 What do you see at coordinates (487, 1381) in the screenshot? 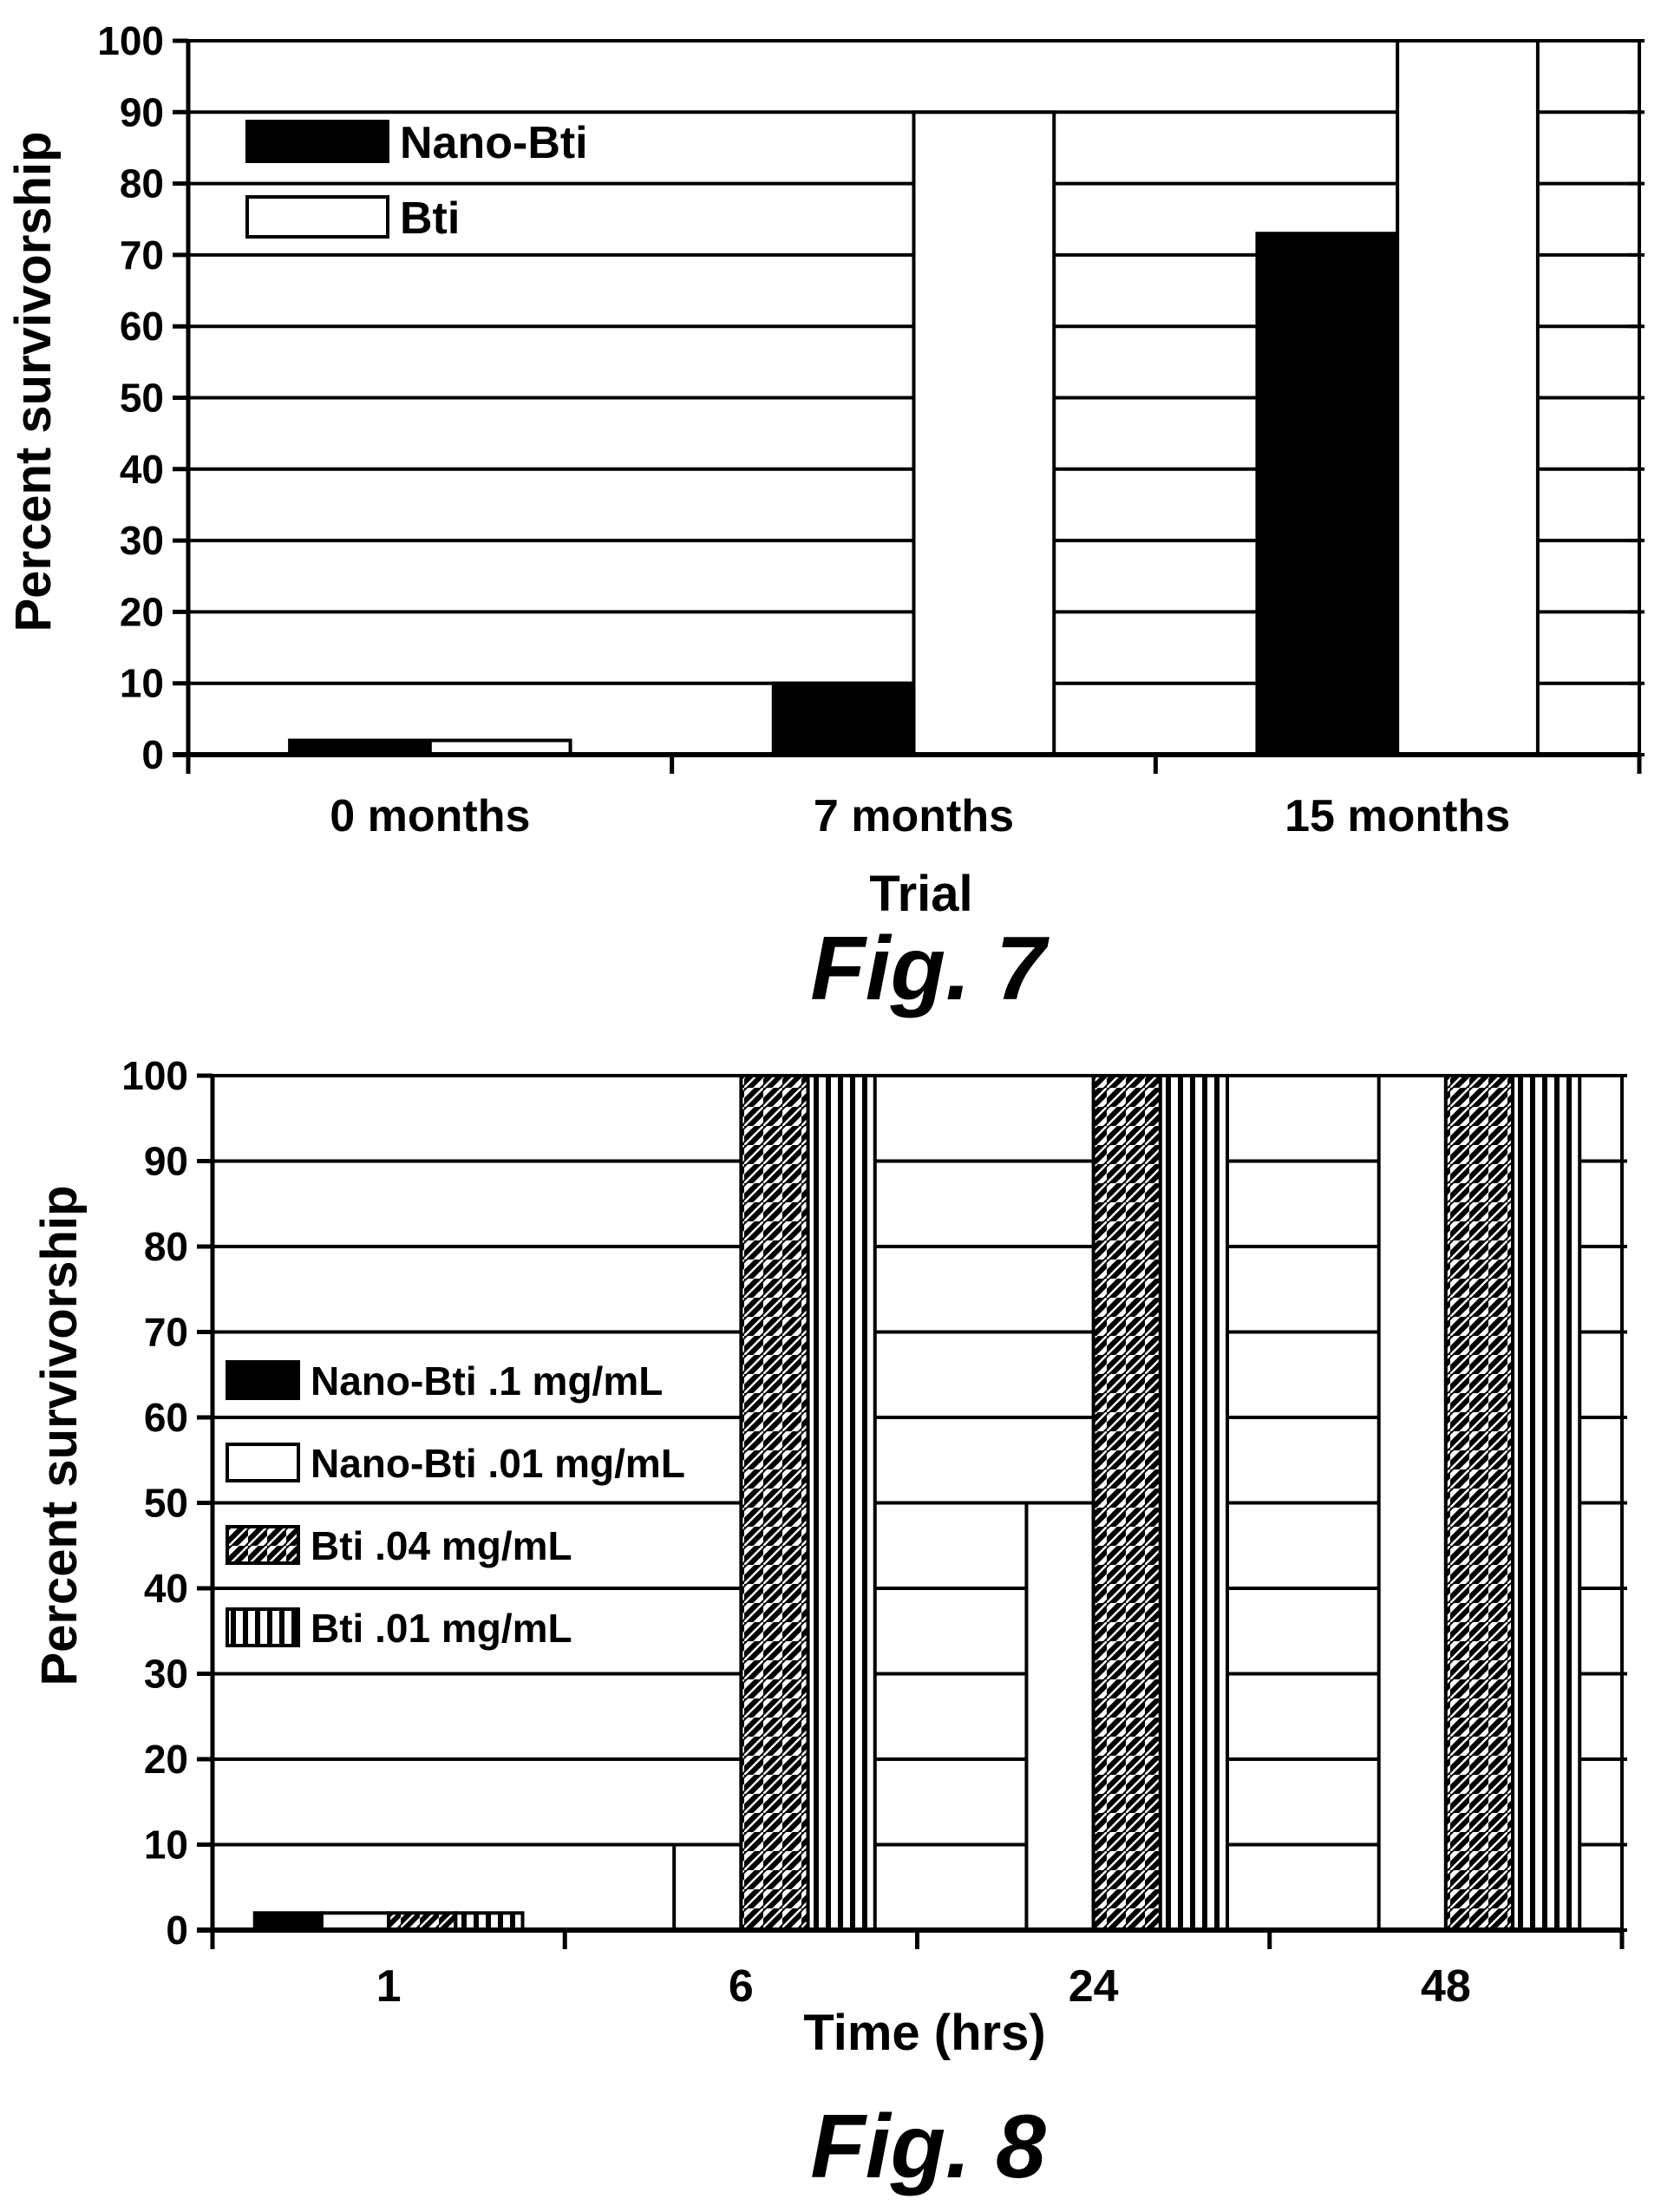
I see `legend-label: Nano-Bti .1 mg/mL` at bounding box center [487, 1381].